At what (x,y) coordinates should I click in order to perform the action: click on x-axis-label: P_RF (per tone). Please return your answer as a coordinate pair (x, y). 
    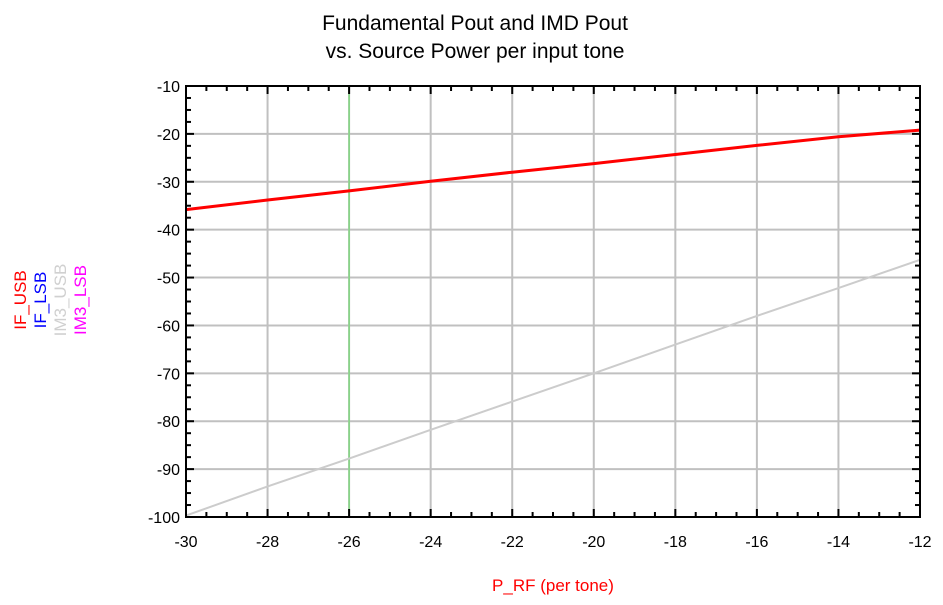
    Looking at the image, I should click on (553, 585).